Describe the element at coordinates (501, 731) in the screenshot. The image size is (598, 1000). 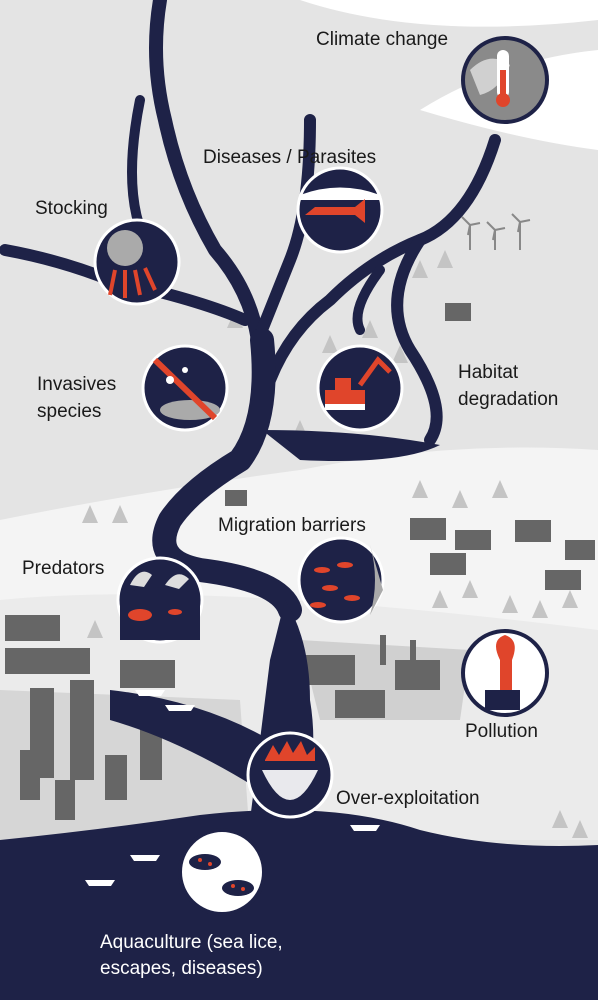
I see `label: Pollution` at that location.